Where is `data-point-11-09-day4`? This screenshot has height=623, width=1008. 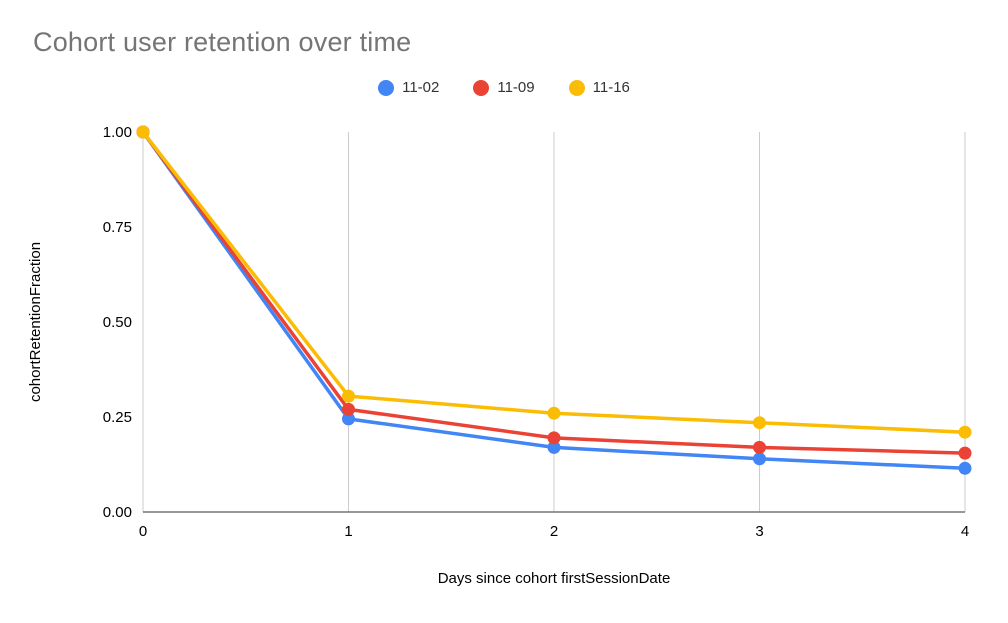
data-point-11-09-day4 is located at coordinates (965, 453).